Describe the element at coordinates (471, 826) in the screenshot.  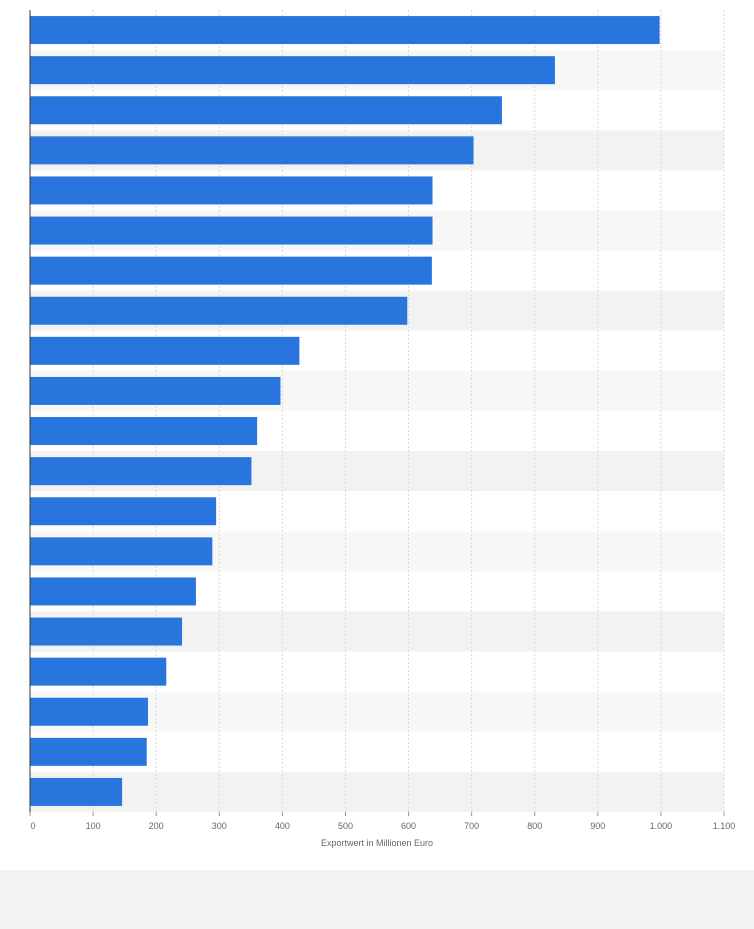
I see `x-tick-label: 700` at that location.